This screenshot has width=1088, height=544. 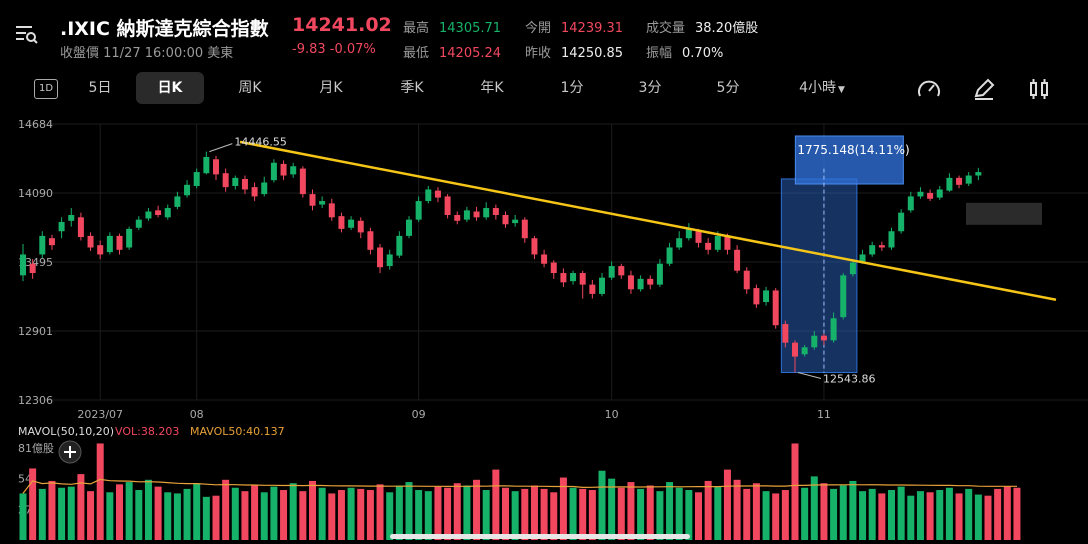 I want to click on more-icon, so click(x=1083, y=89).